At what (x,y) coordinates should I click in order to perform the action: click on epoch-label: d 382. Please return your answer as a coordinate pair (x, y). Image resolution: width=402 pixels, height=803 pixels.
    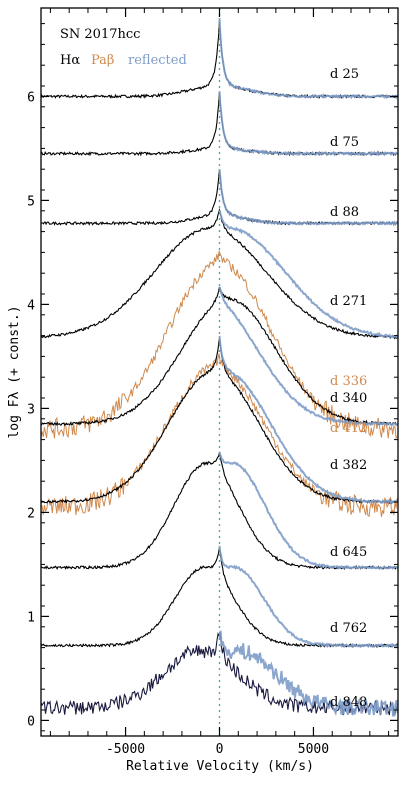
    Looking at the image, I should click on (348, 465).